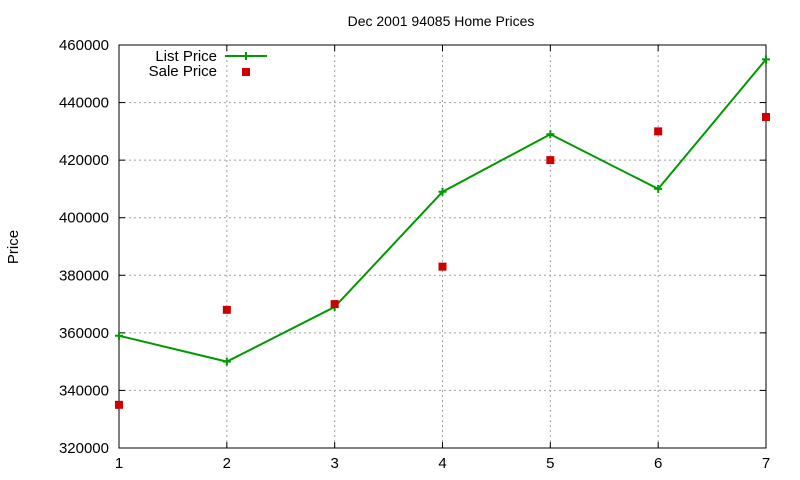  What do you see at coordinates (84, 160) in the screenshot?
I see `y-tick-label: 420000` at bounding box center [84, 160].